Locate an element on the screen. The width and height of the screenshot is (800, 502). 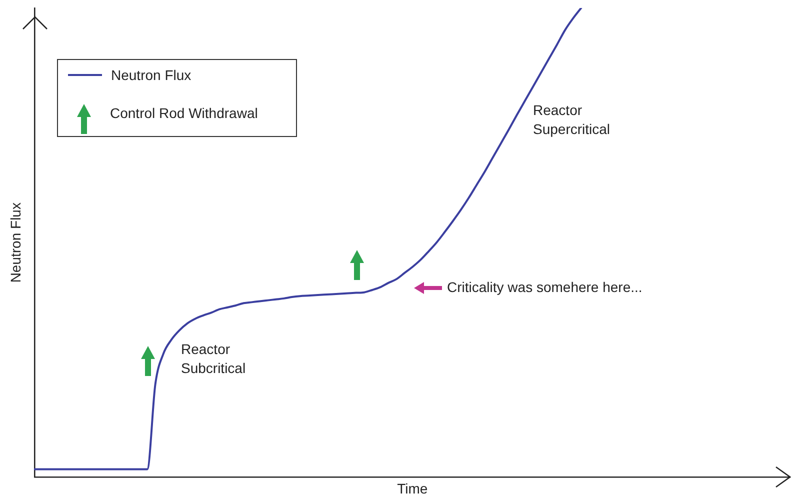
y-axis-title: Neutron Flux is located at coordinates (15, 242).